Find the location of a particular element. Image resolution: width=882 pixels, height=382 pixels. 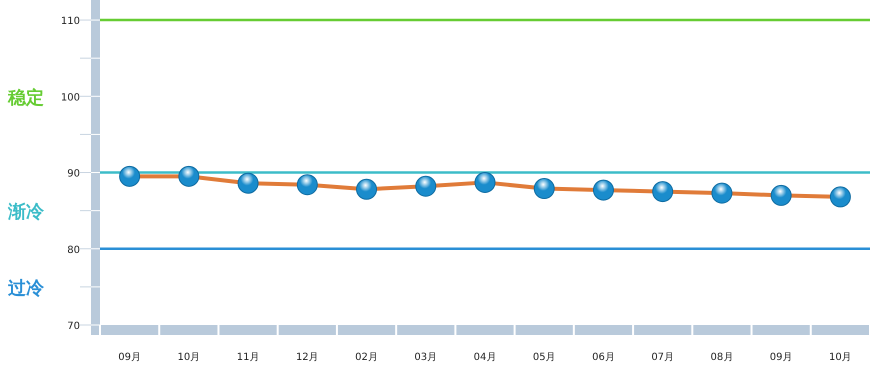

y-tick-label: 110 is located at coordinates (70, 22).